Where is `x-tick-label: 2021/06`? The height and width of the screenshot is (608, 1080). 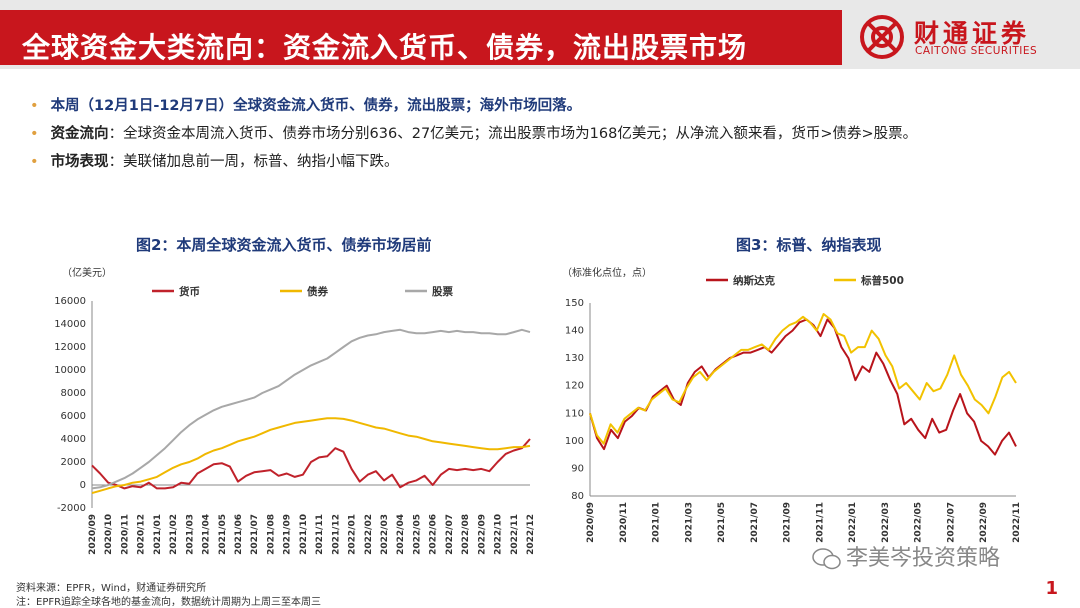
x-tick-label: 2021/06 is located at coordinates (239, 534).